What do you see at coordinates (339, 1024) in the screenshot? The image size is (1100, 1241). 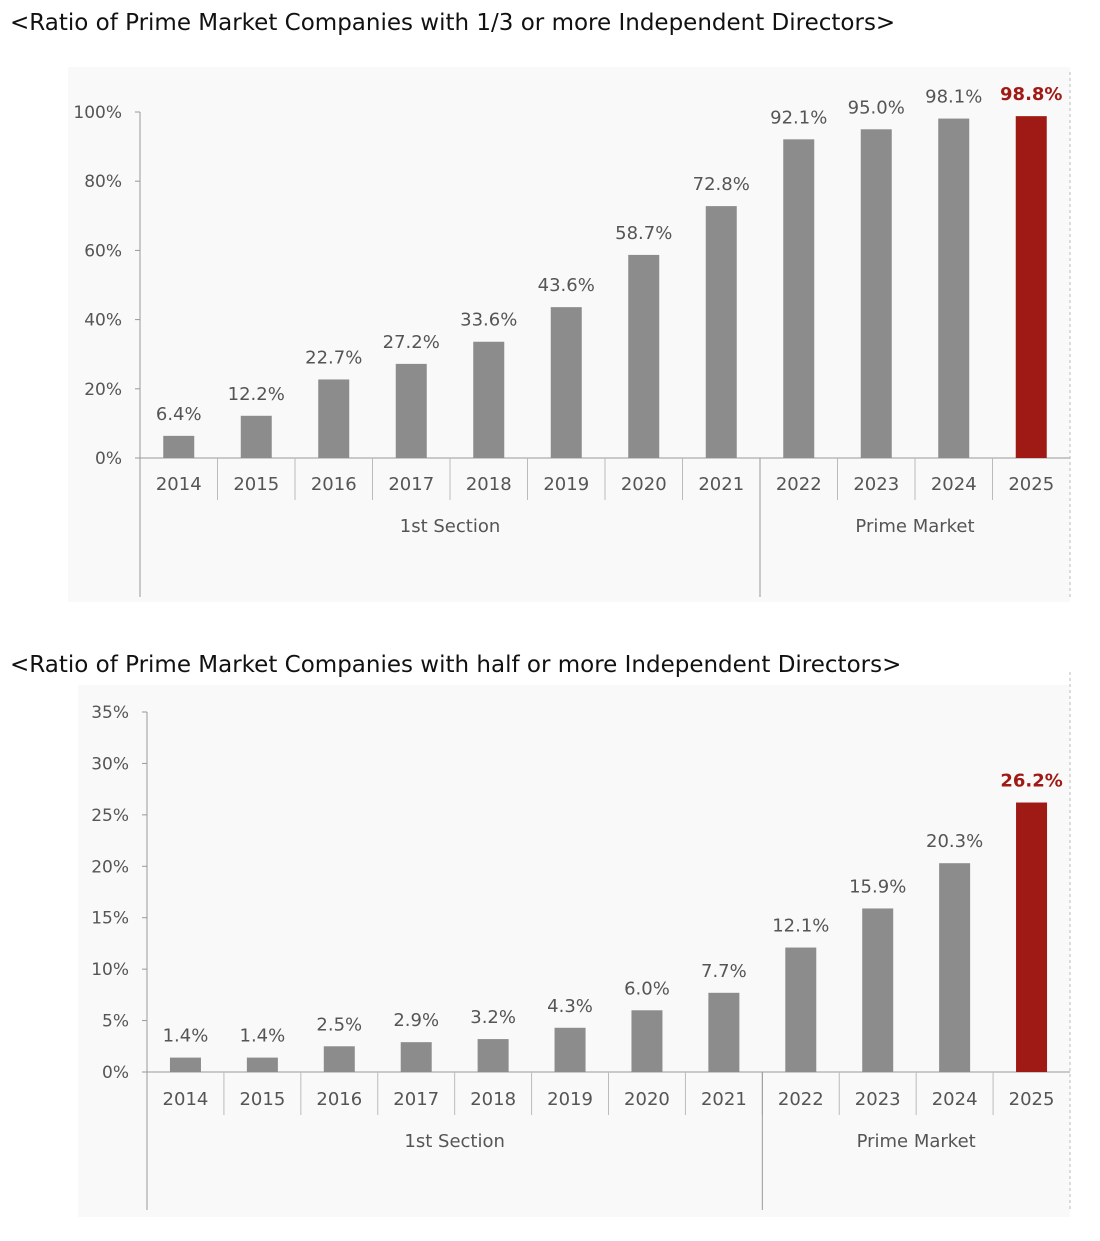 I see `data-label: 2.5%` at bounding box center [339, 1024].